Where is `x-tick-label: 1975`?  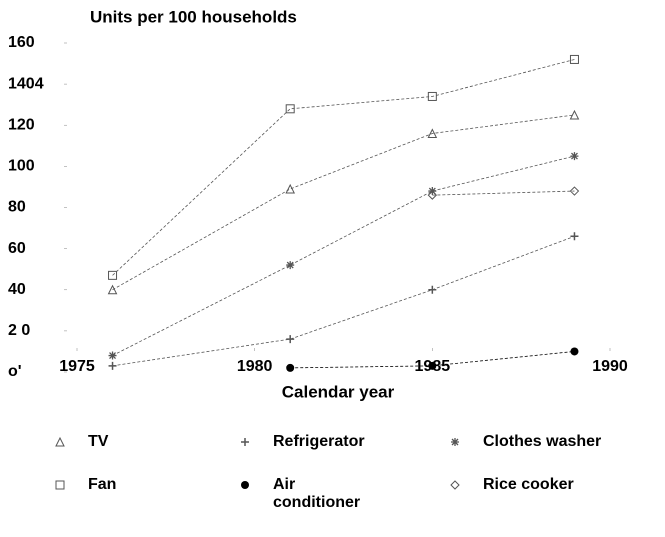 x-tick-label: 1975 is located at coordinates (77, 366).